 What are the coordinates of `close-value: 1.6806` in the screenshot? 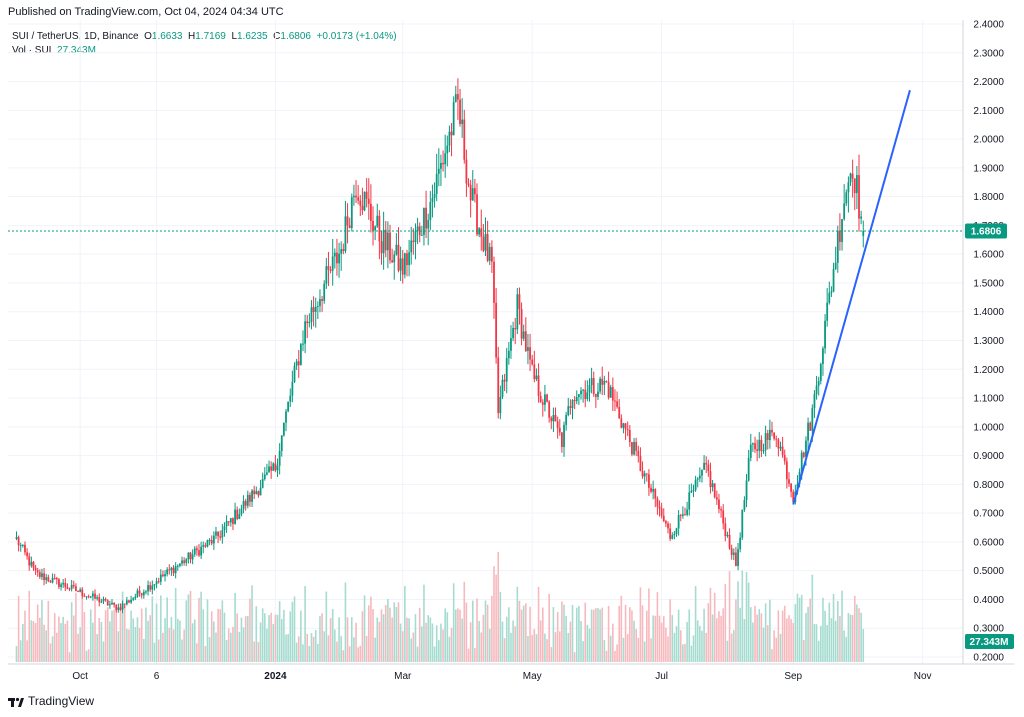 It's located at (295, 36).